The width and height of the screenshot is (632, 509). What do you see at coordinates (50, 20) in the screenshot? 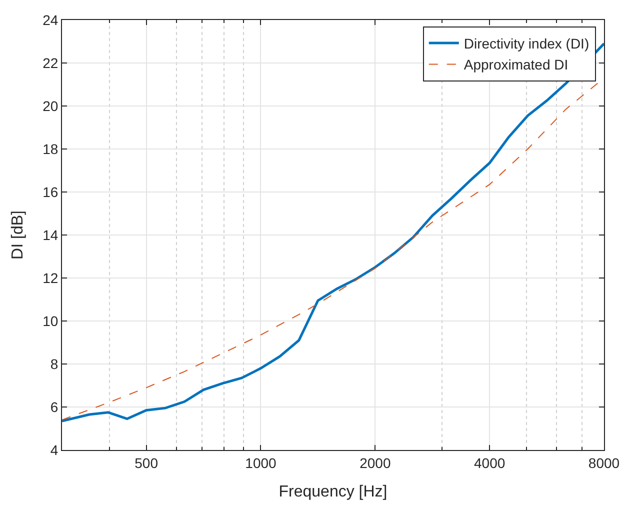
I see `y-tick-label: 24` at bounding box center [50, 20].